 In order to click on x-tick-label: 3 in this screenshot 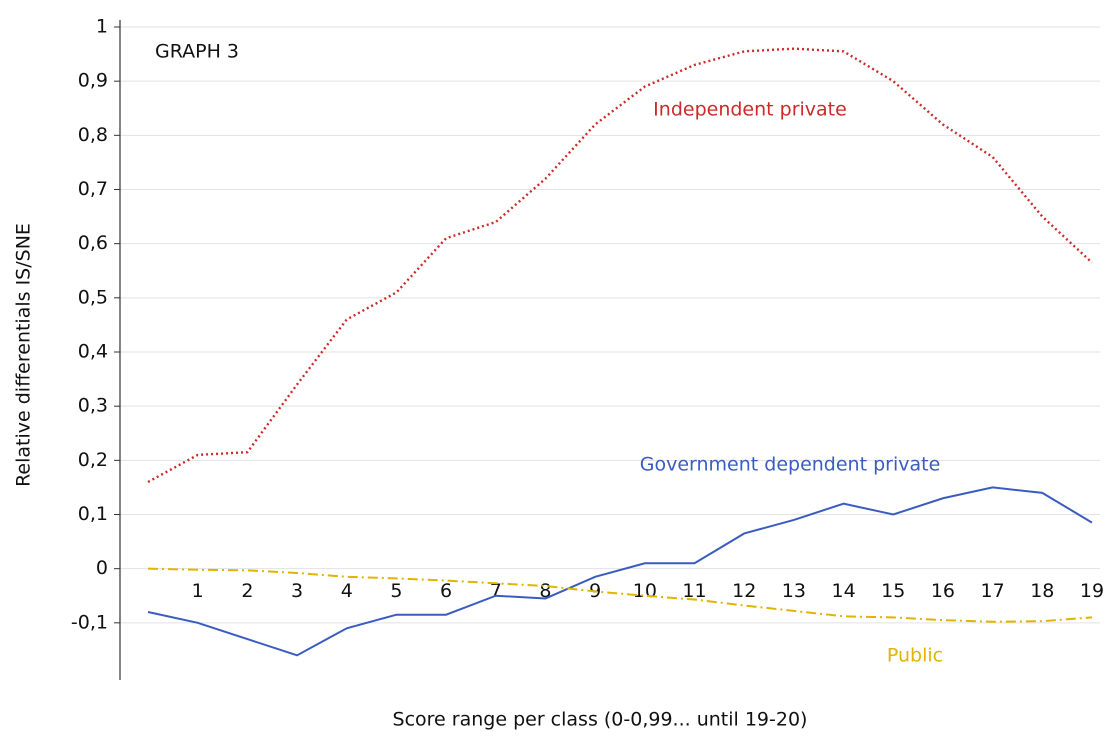, I will do `click(297, 591)`.